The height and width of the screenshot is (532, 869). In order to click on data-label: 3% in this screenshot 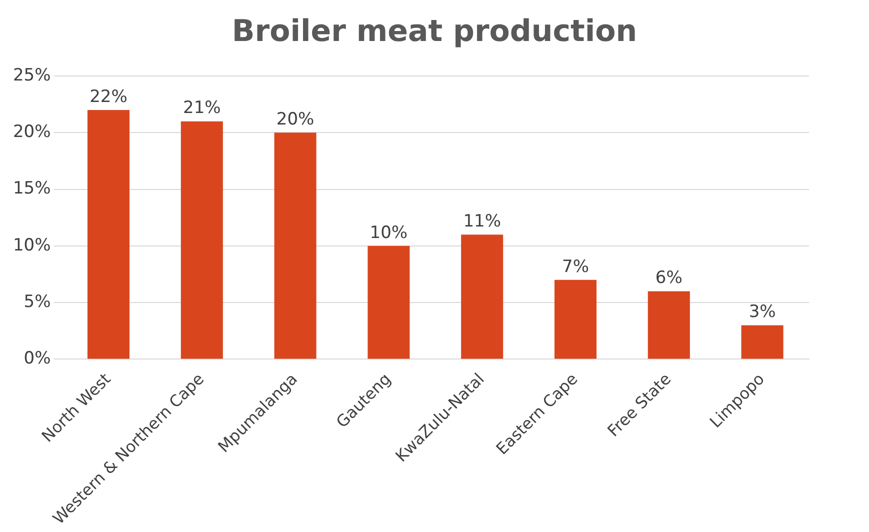, I will do `click(762, 312)`.